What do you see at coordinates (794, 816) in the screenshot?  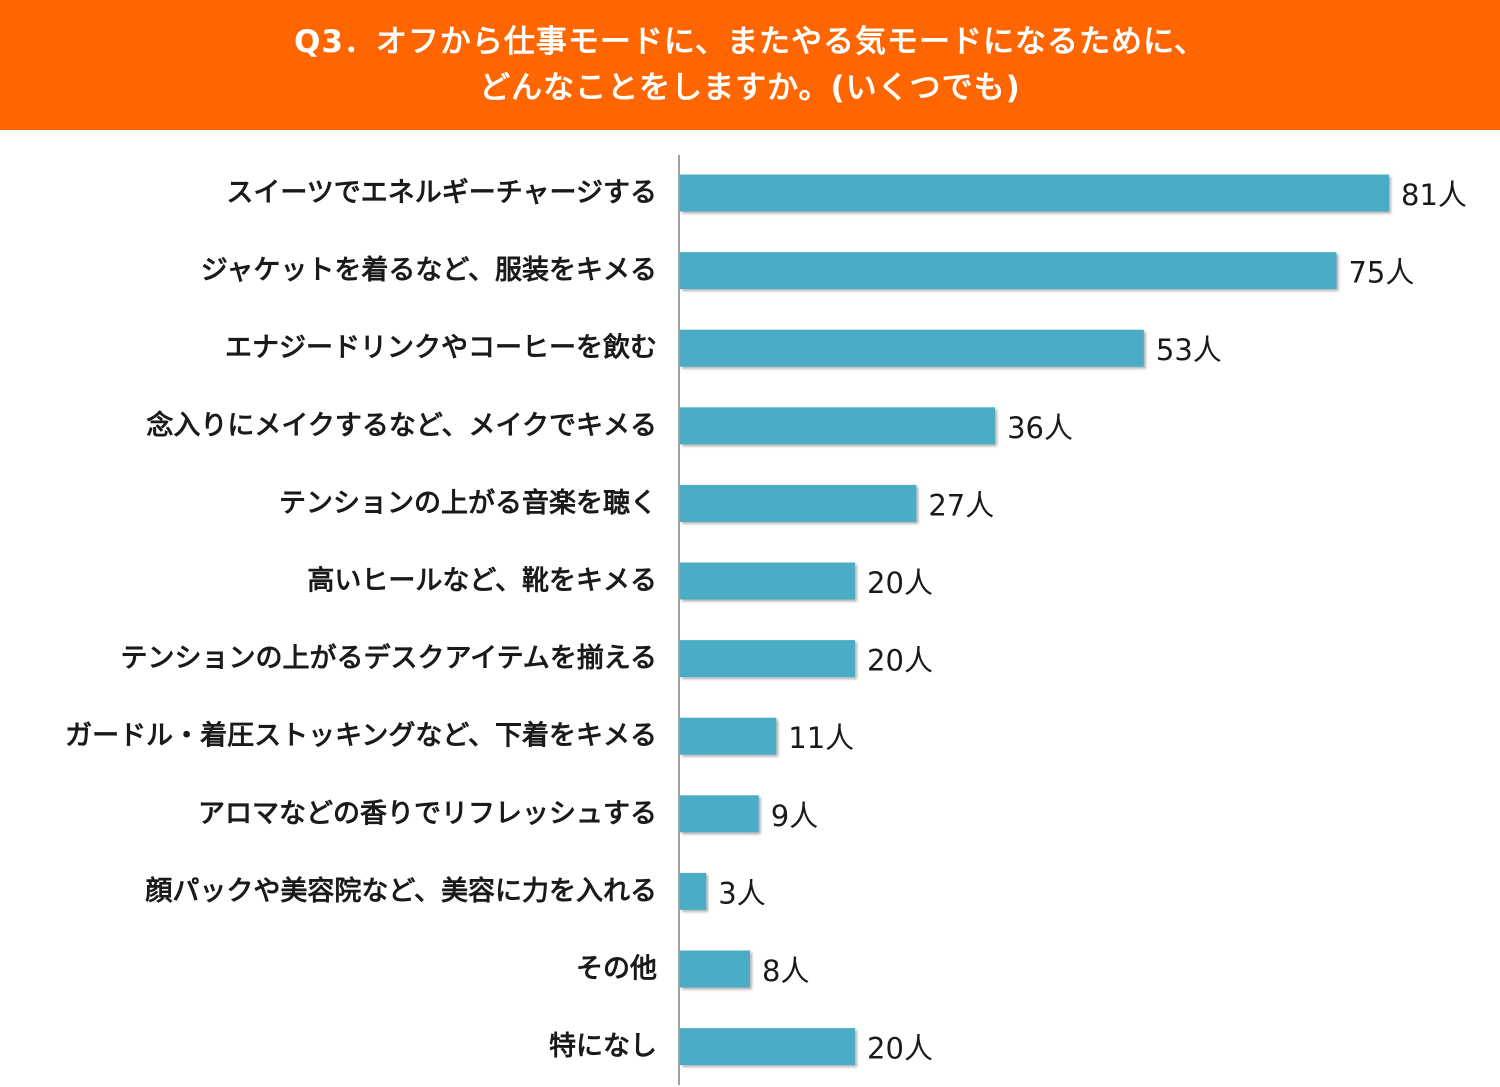 I see `value-label-8: 9人` at bounding box center [794, 816].